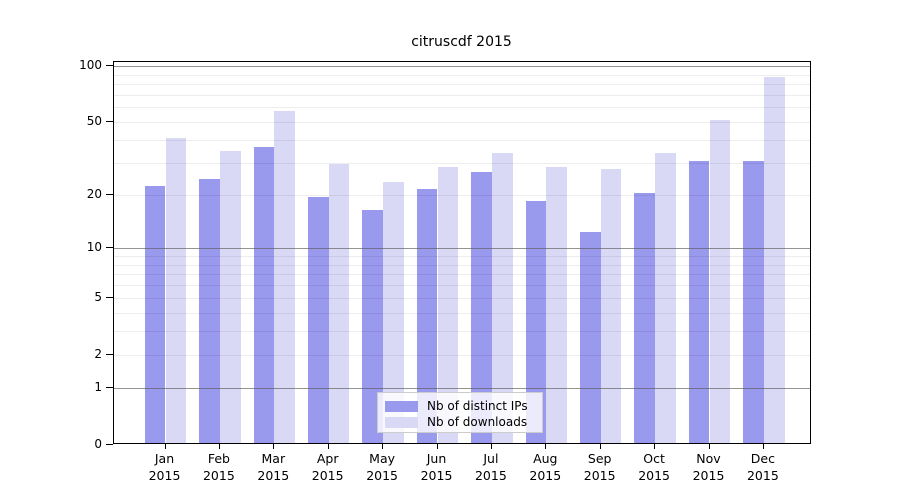 This screenshot has height=500, width=900. Describe the element at coordinates (611, 306) in the screenshot. I see `bar-downloads-sep` at that location.